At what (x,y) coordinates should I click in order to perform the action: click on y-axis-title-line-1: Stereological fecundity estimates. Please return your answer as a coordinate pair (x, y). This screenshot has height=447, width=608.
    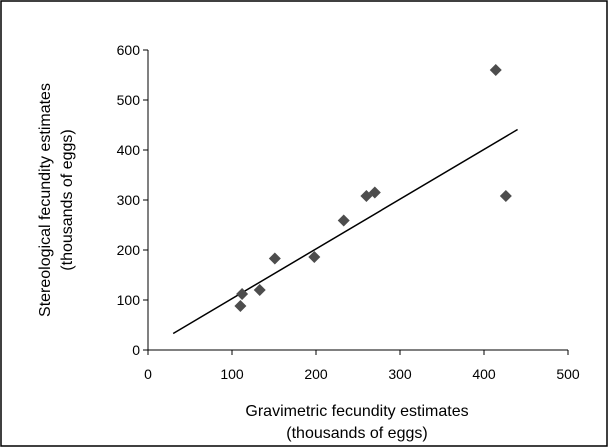
    Looking at the image, I should click on (45, 200).